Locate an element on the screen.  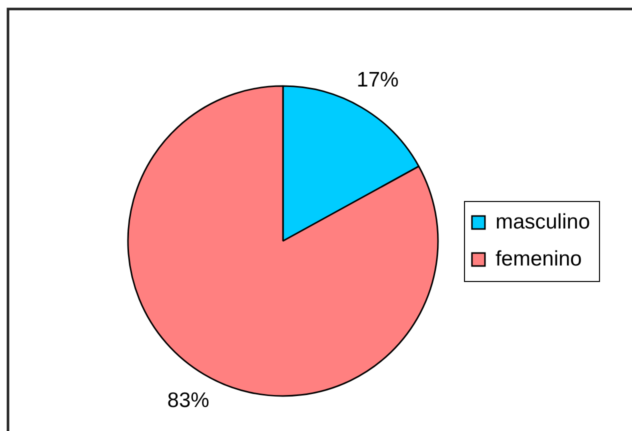
data-label: 83% is located at coordinates (188, 400).